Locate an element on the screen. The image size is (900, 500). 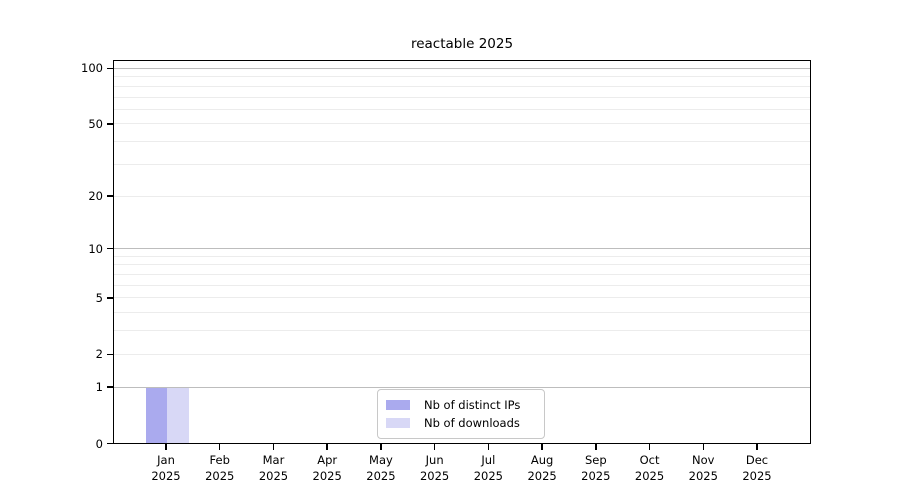
y-axis-tick-label: 20 is located at coordinates (95, 196).